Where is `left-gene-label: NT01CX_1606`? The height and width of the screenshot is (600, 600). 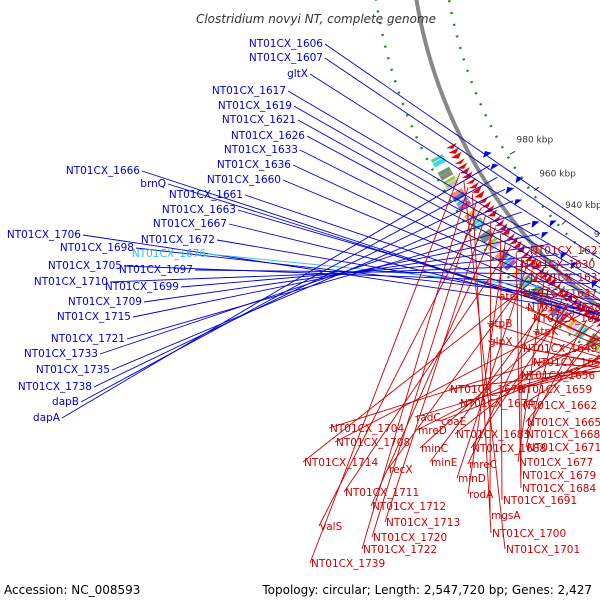
left-gene-label: NT01CX_1606 is located at coordinates (286, 44).